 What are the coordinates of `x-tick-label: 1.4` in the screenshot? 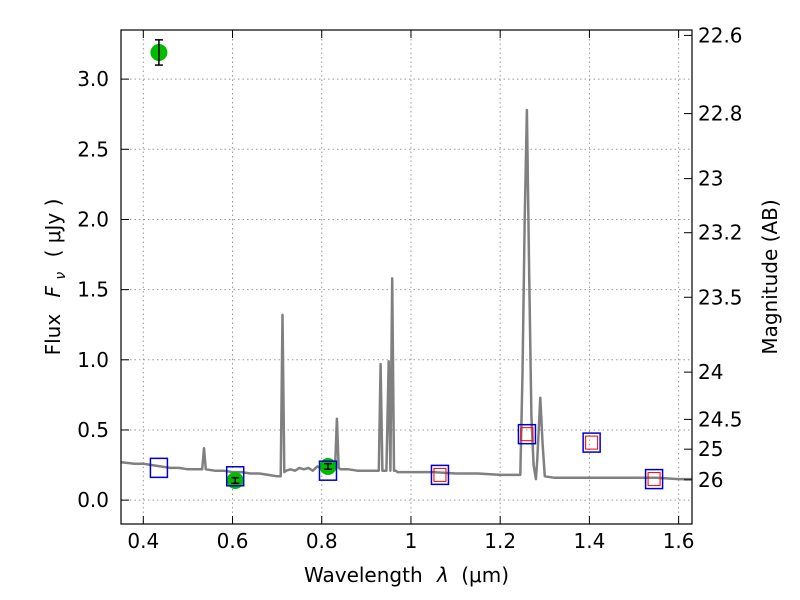 It's located at (589, 541).